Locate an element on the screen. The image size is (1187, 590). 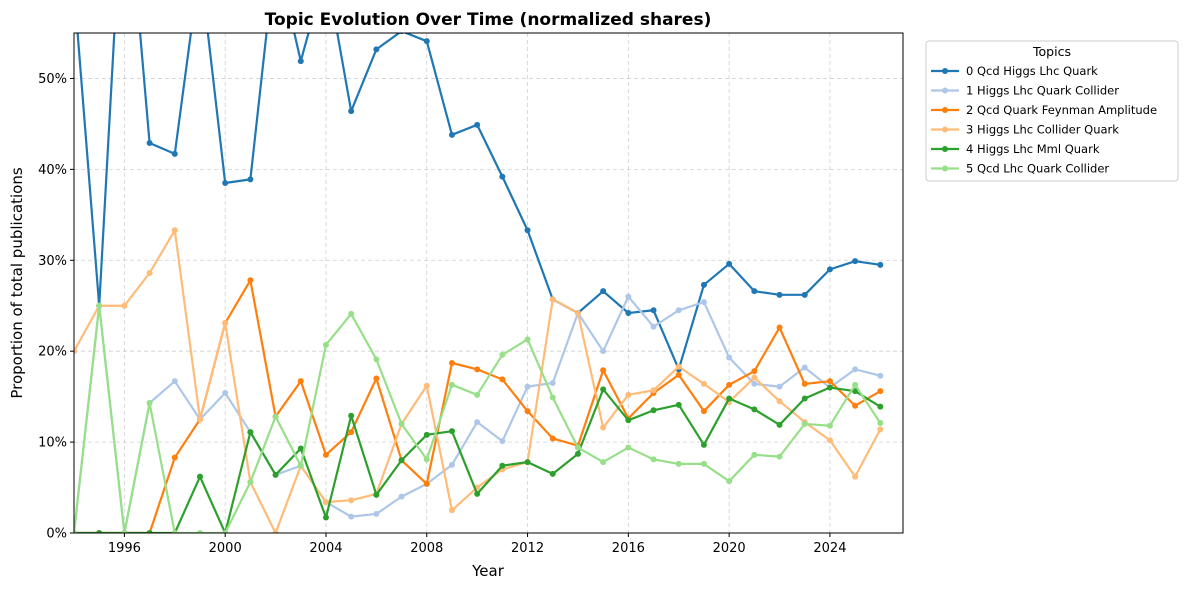
legend-item: 5 Qcd Lhc Quark Collider is located at coordinates (1020, 169).